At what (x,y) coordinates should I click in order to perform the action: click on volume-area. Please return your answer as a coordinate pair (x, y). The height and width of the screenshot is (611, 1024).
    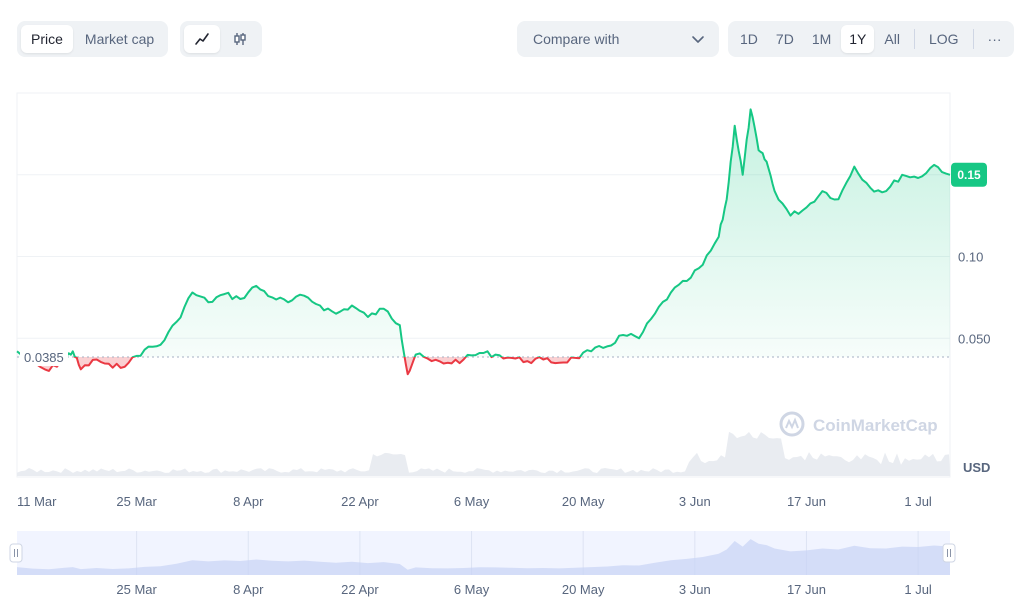
    Looking at the image, I should click on (483, 453).